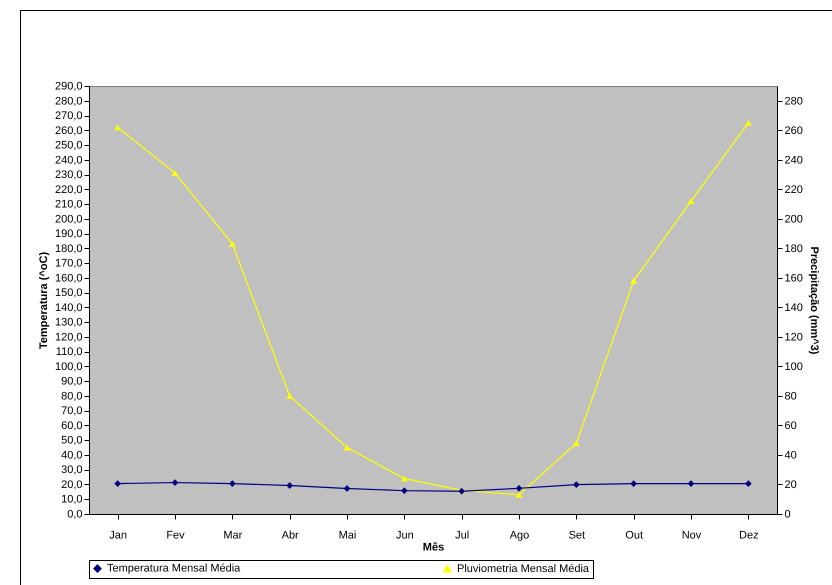  What do you see at coordinates (68, 234) in the screenshot?
I see `y-tick-label: 190,0` at bounding box center [68, 234].